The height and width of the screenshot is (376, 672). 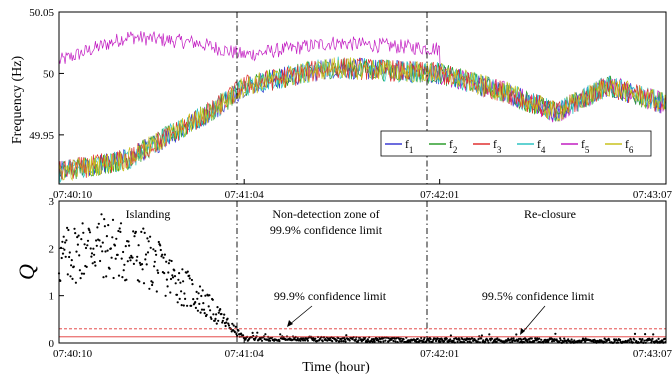 I want to click on limit-999-annotation: 99.9% confidence limit, so click(x=330, y=296).